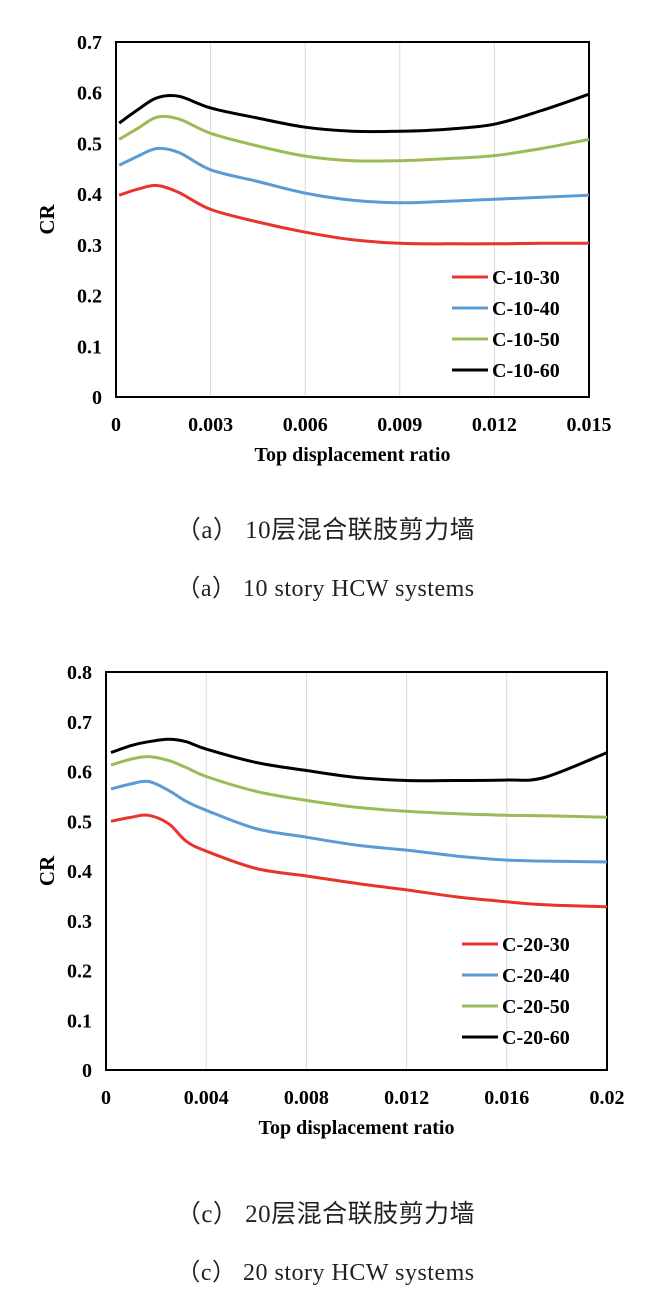 This screenshot has height=1311, width=651. Describe the element at coordinates (106, 1098) in the screenshot. I see `chart-c-x-tick-label: 0` at that location.